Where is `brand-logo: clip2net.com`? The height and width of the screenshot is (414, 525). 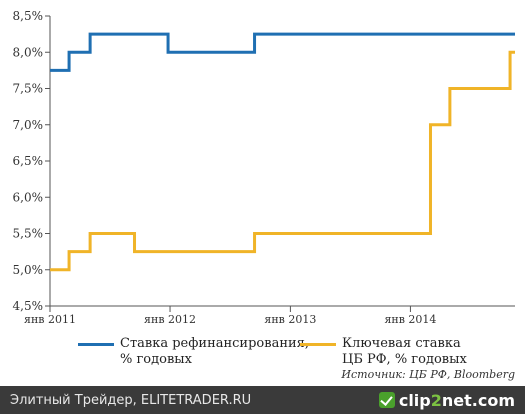 brand-logo: clip2net.com is located at coordinates (451, 400).